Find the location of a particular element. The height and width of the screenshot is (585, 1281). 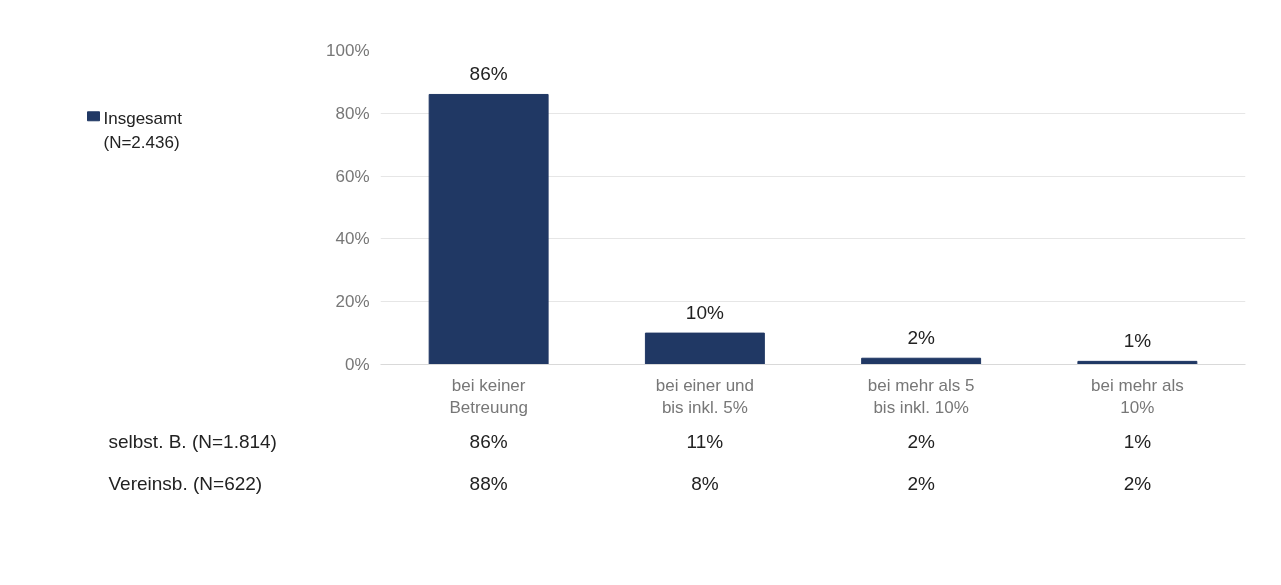

text: 8% is located at coordinates (705, 484).